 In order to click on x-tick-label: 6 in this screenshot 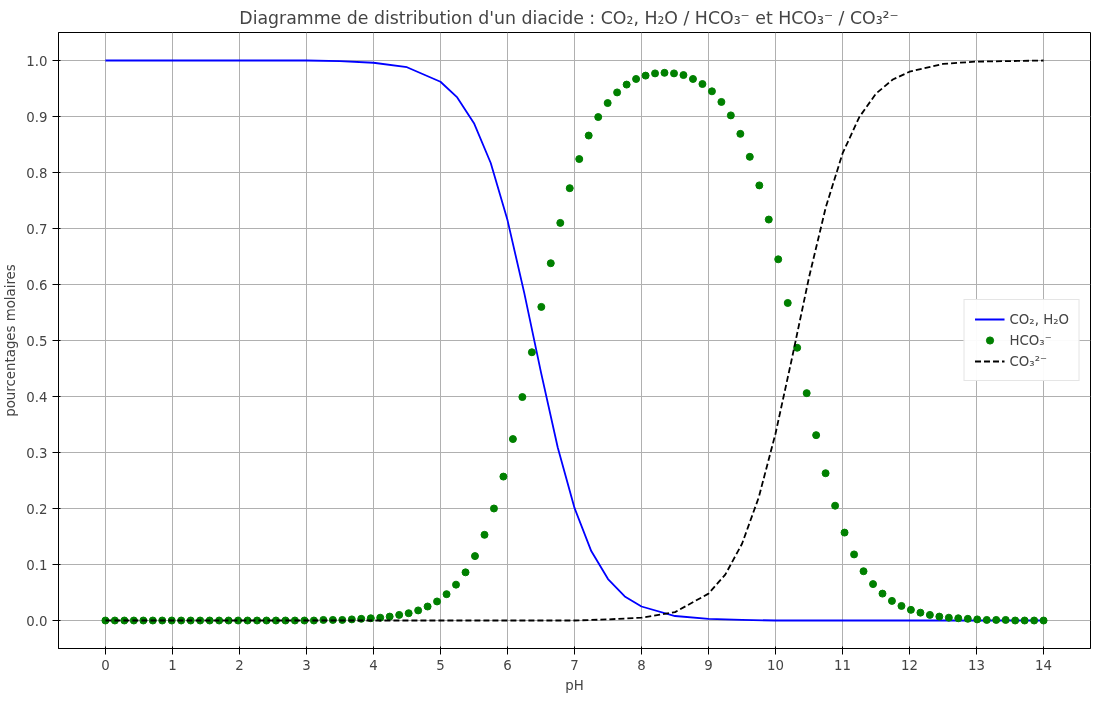, I will do `click(507, 665)`.